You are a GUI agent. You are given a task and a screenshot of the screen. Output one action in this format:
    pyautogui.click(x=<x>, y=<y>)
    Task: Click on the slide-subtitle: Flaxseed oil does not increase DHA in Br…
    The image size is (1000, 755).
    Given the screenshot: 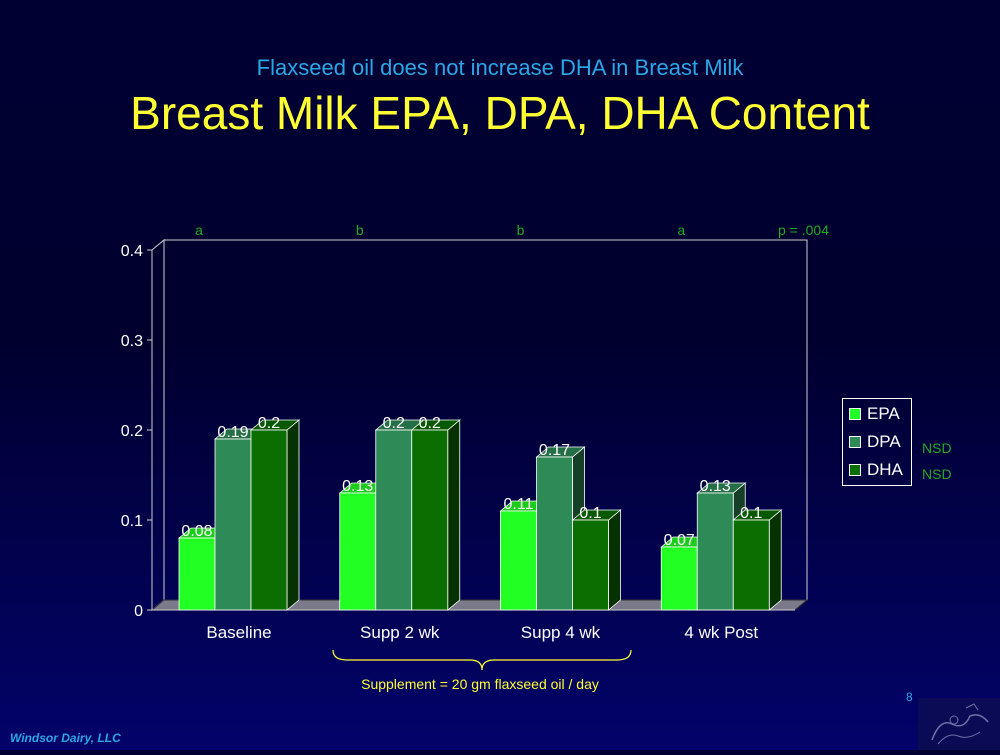 What is the action you would take?
    pyautogui.click(x=500, y=67)
    